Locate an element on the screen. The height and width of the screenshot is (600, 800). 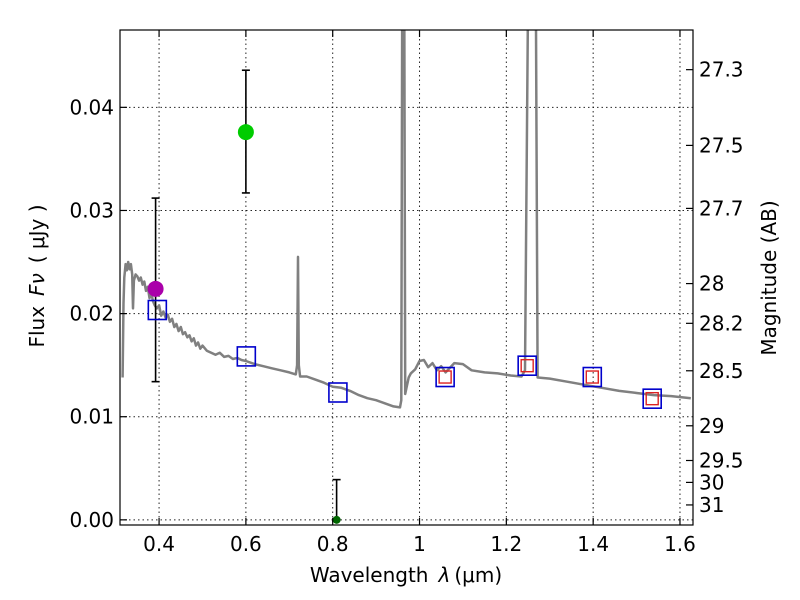
x-tick-label: 0.8 is located at coordinates (333, 544).